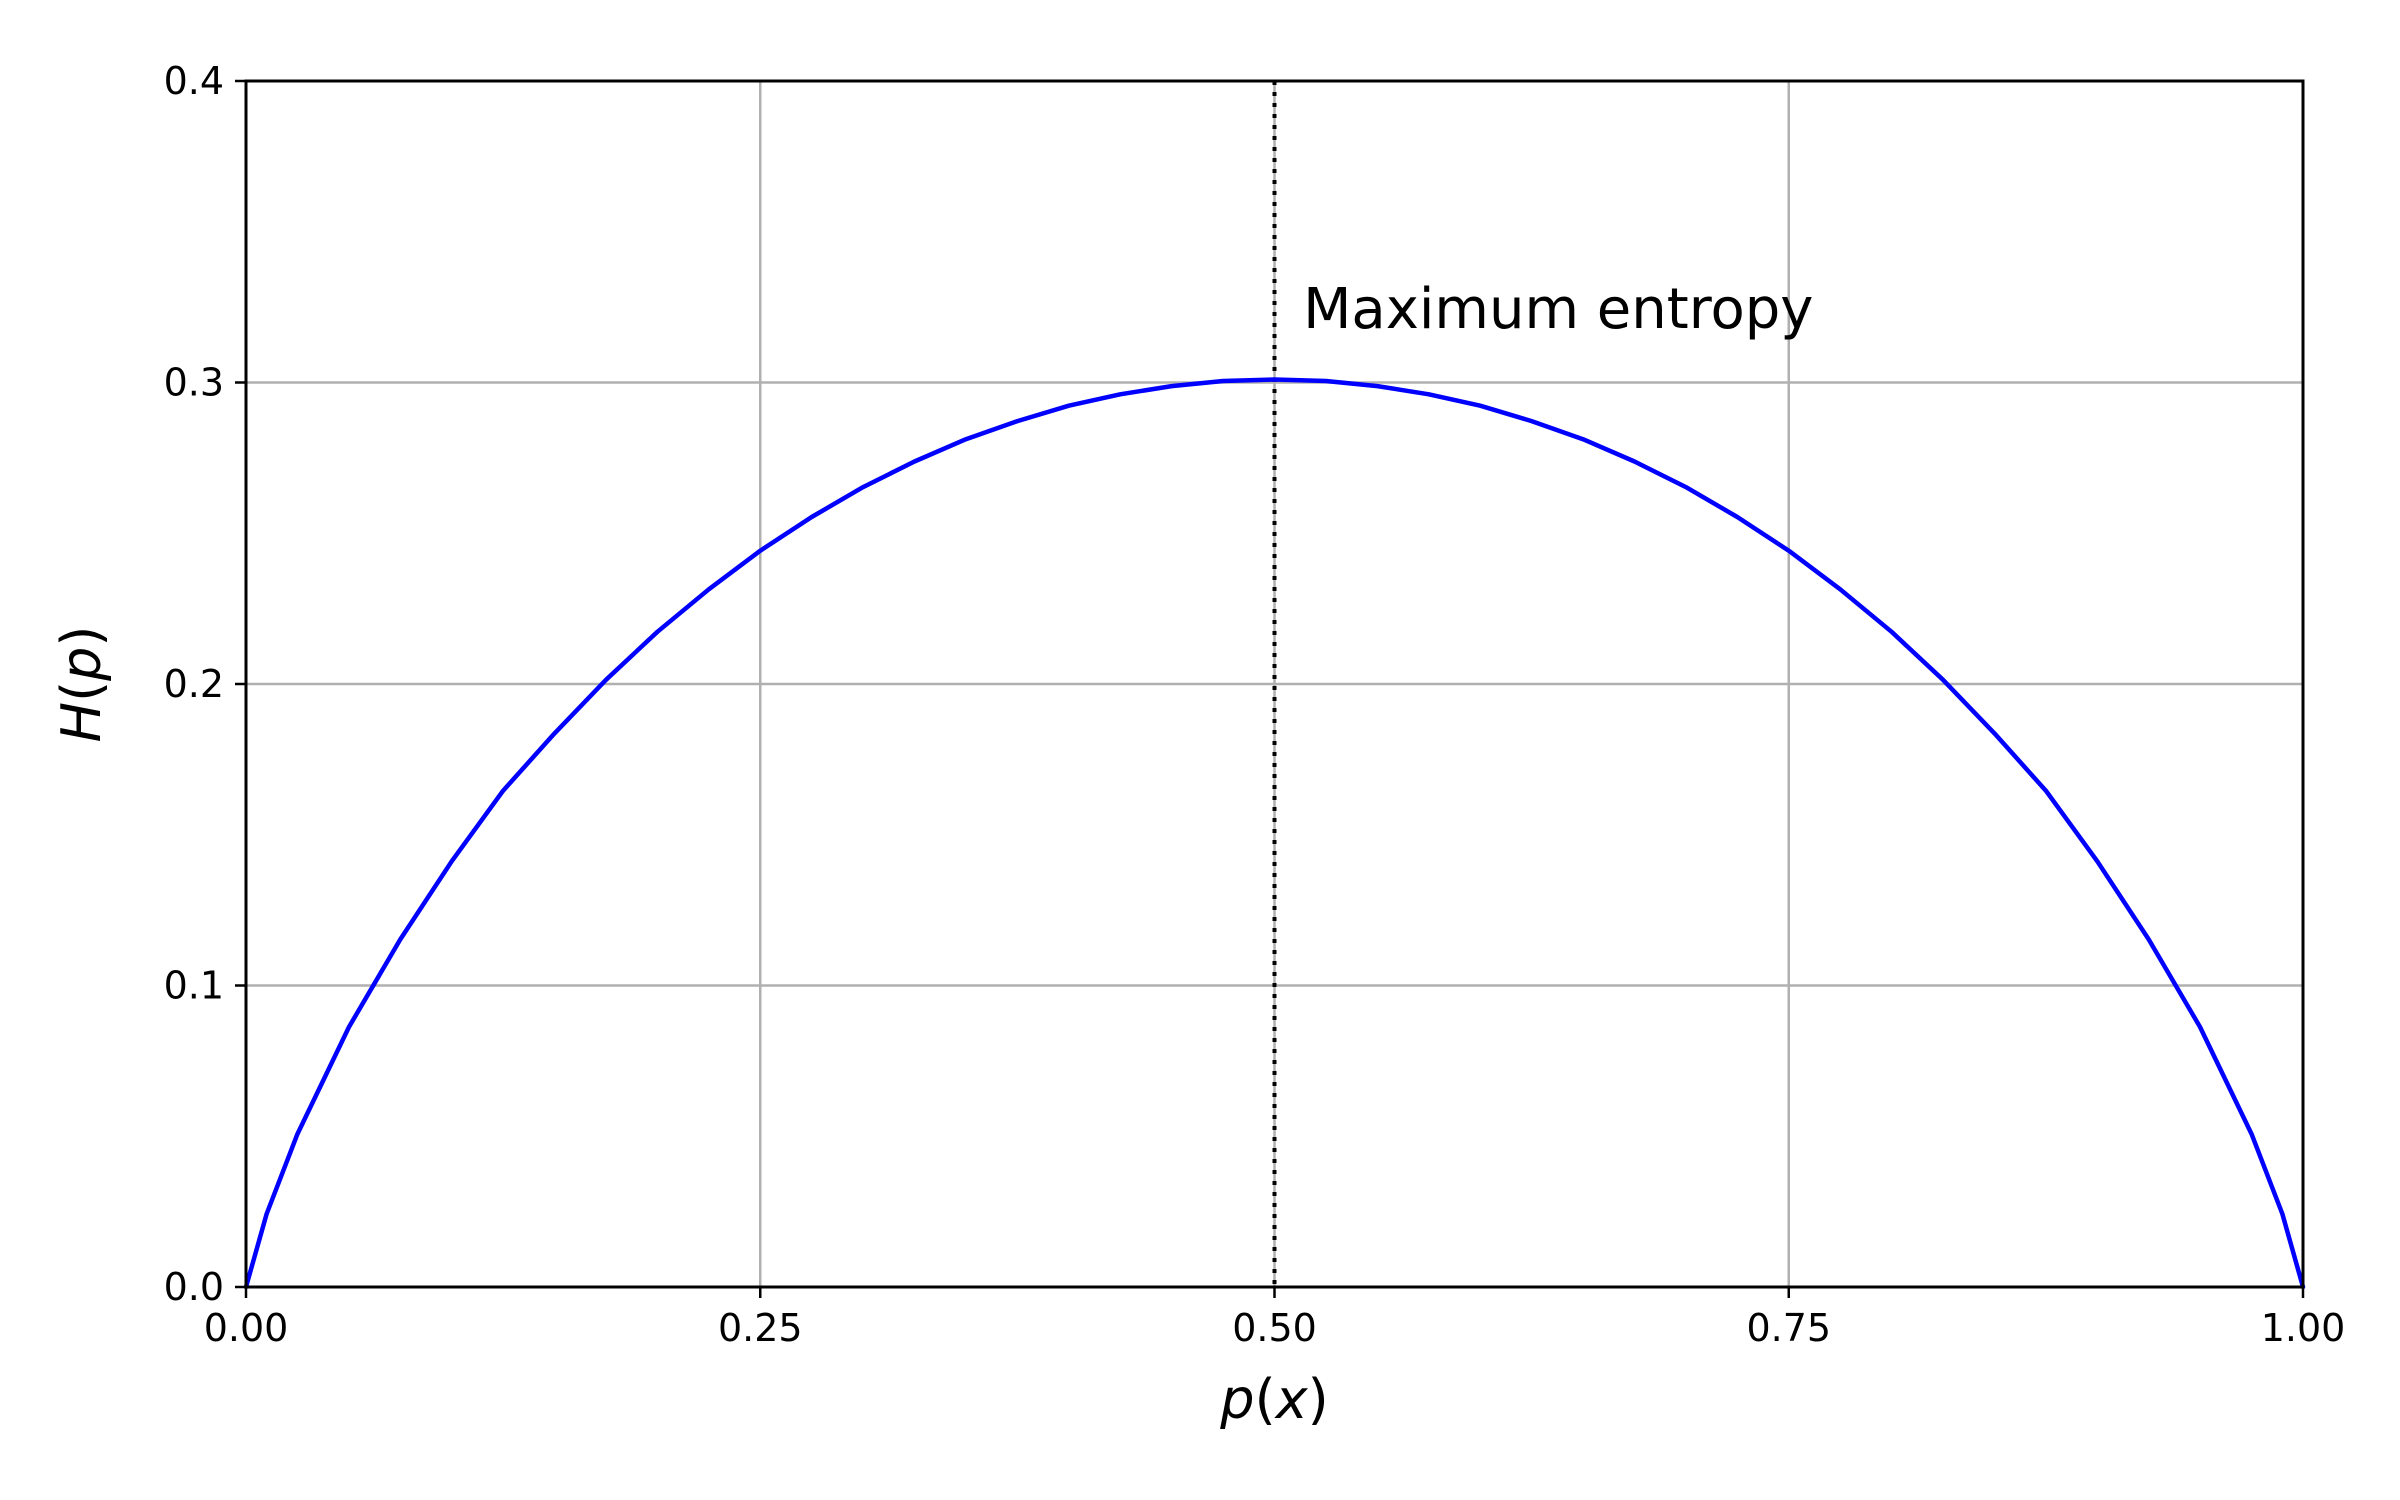 Image resolution: width=2400 pixels, height=1500 pixels. I want to click on x-axis-label: p(x), so click(1273, 1399).